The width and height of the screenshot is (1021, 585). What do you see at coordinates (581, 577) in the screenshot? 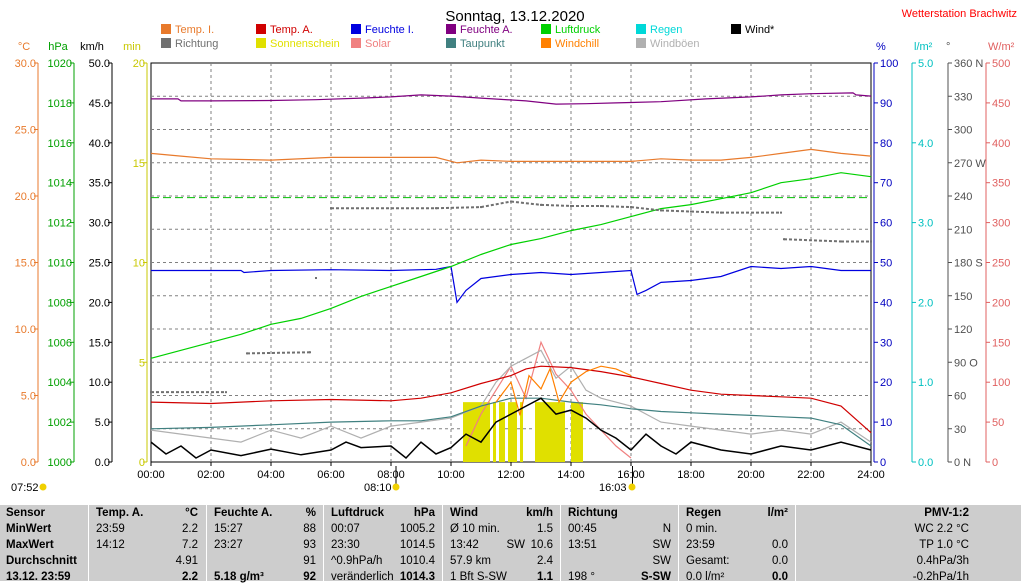
I see `direction-degrees: 198 °` at bounding box center [581, 577].